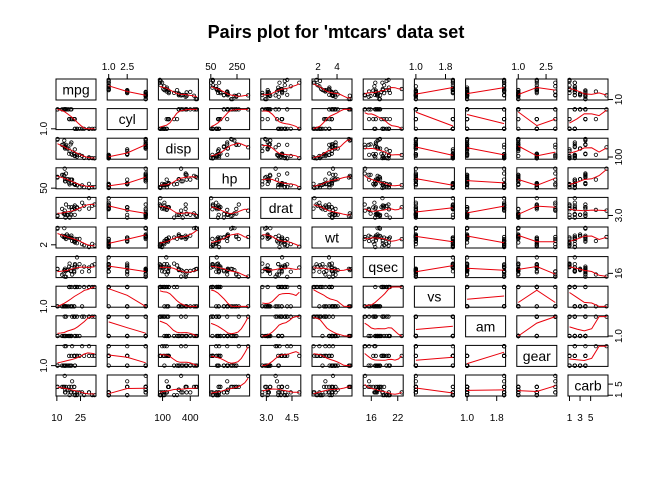 This screenshot has width=672, height=480. What do you see at coordinates (179, 149) in the screenshot?
I see `diagonal-label-disp: disp` at bounding box center [179, 149].